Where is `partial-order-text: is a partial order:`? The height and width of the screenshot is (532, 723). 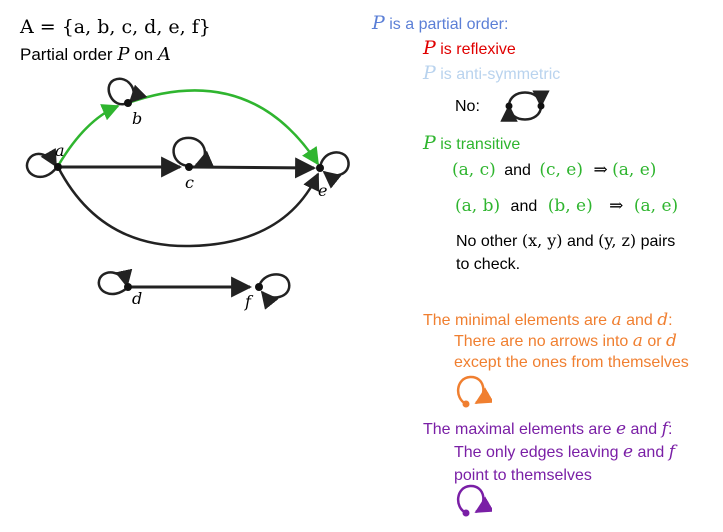
partial-order-text: is a partial order: is located at coordinates (449, 24).